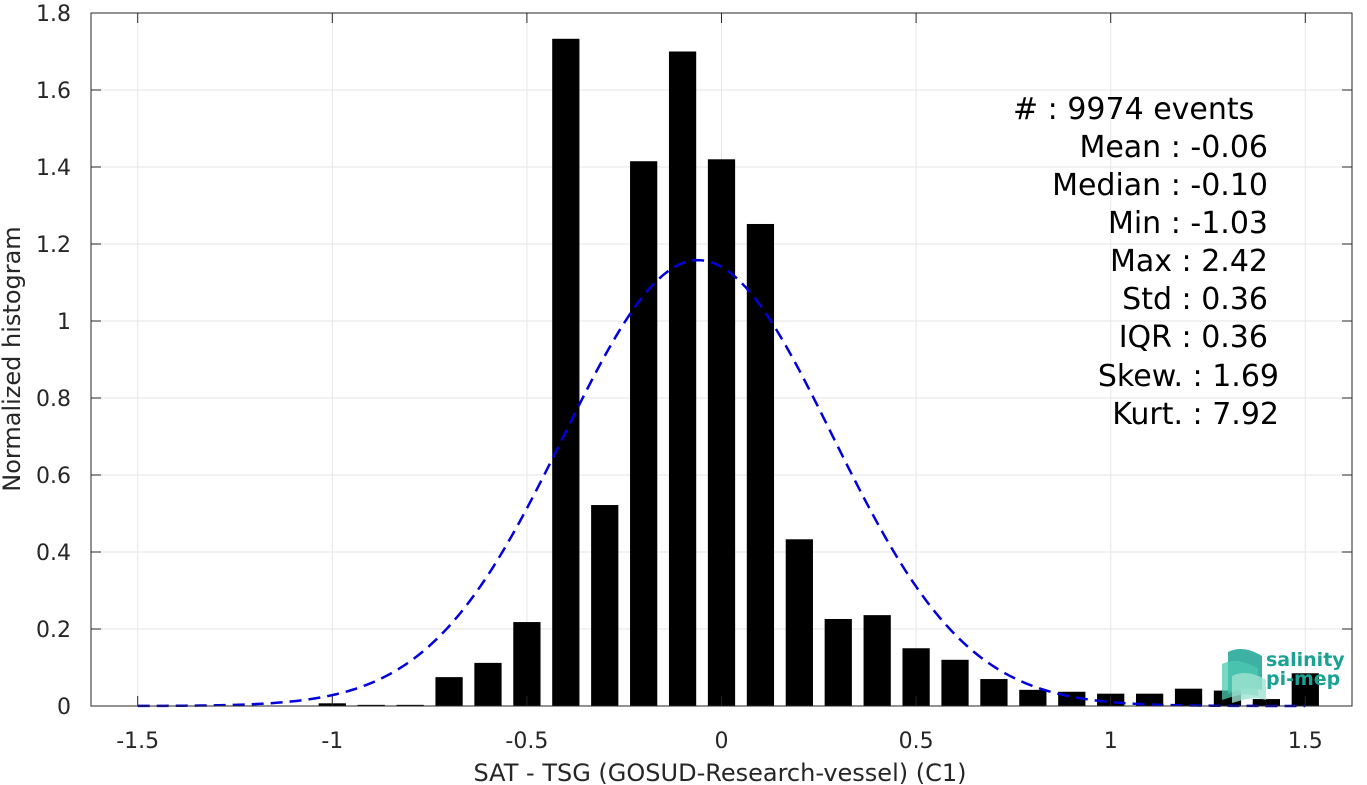 The height and width of the screenshot is (785, 1367). What do you see at coordinates (1111, 741) in the screenshot?
I see `x-tick-label: 1` at bounding box center [1111, 741].